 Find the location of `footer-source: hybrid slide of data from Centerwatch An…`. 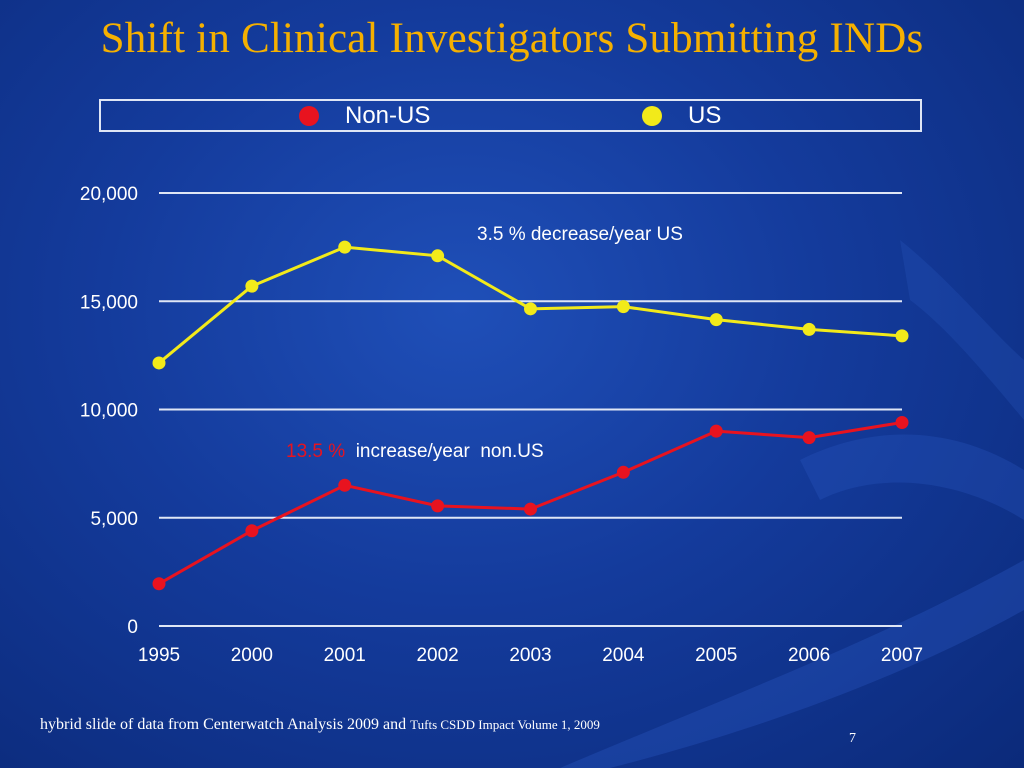

footer-source: hybrid slide of data from Centerwatch An… is located at coordinates (320, 725).